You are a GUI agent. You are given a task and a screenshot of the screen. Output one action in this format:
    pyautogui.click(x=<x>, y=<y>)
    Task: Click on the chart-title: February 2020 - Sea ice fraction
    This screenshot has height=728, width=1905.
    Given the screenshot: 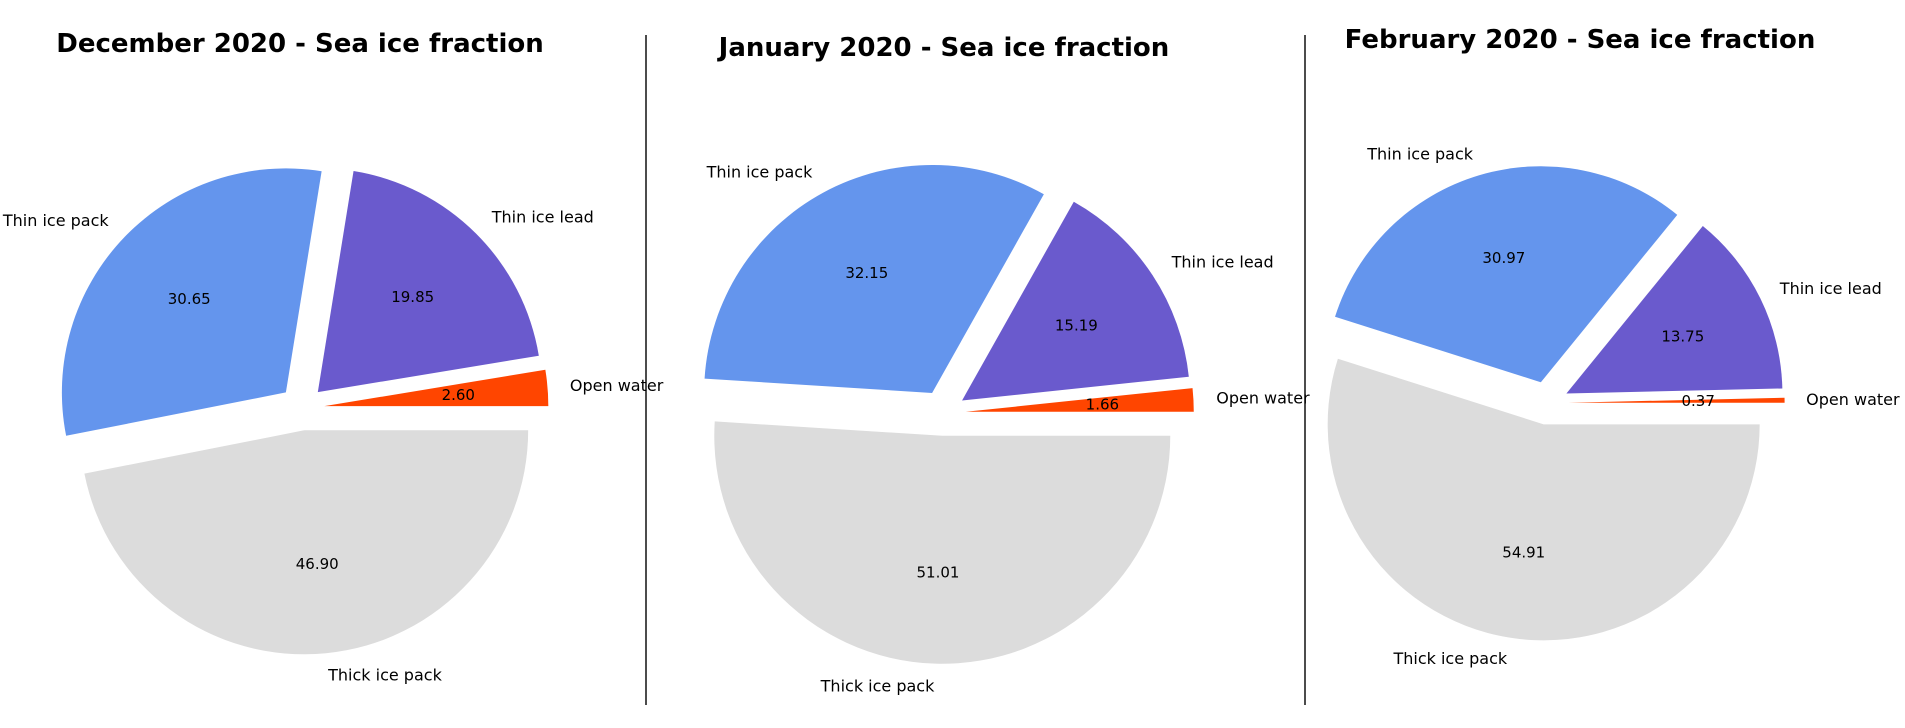 What is the action you would take?
    pyautogui.click(x=1580, y=40)
    